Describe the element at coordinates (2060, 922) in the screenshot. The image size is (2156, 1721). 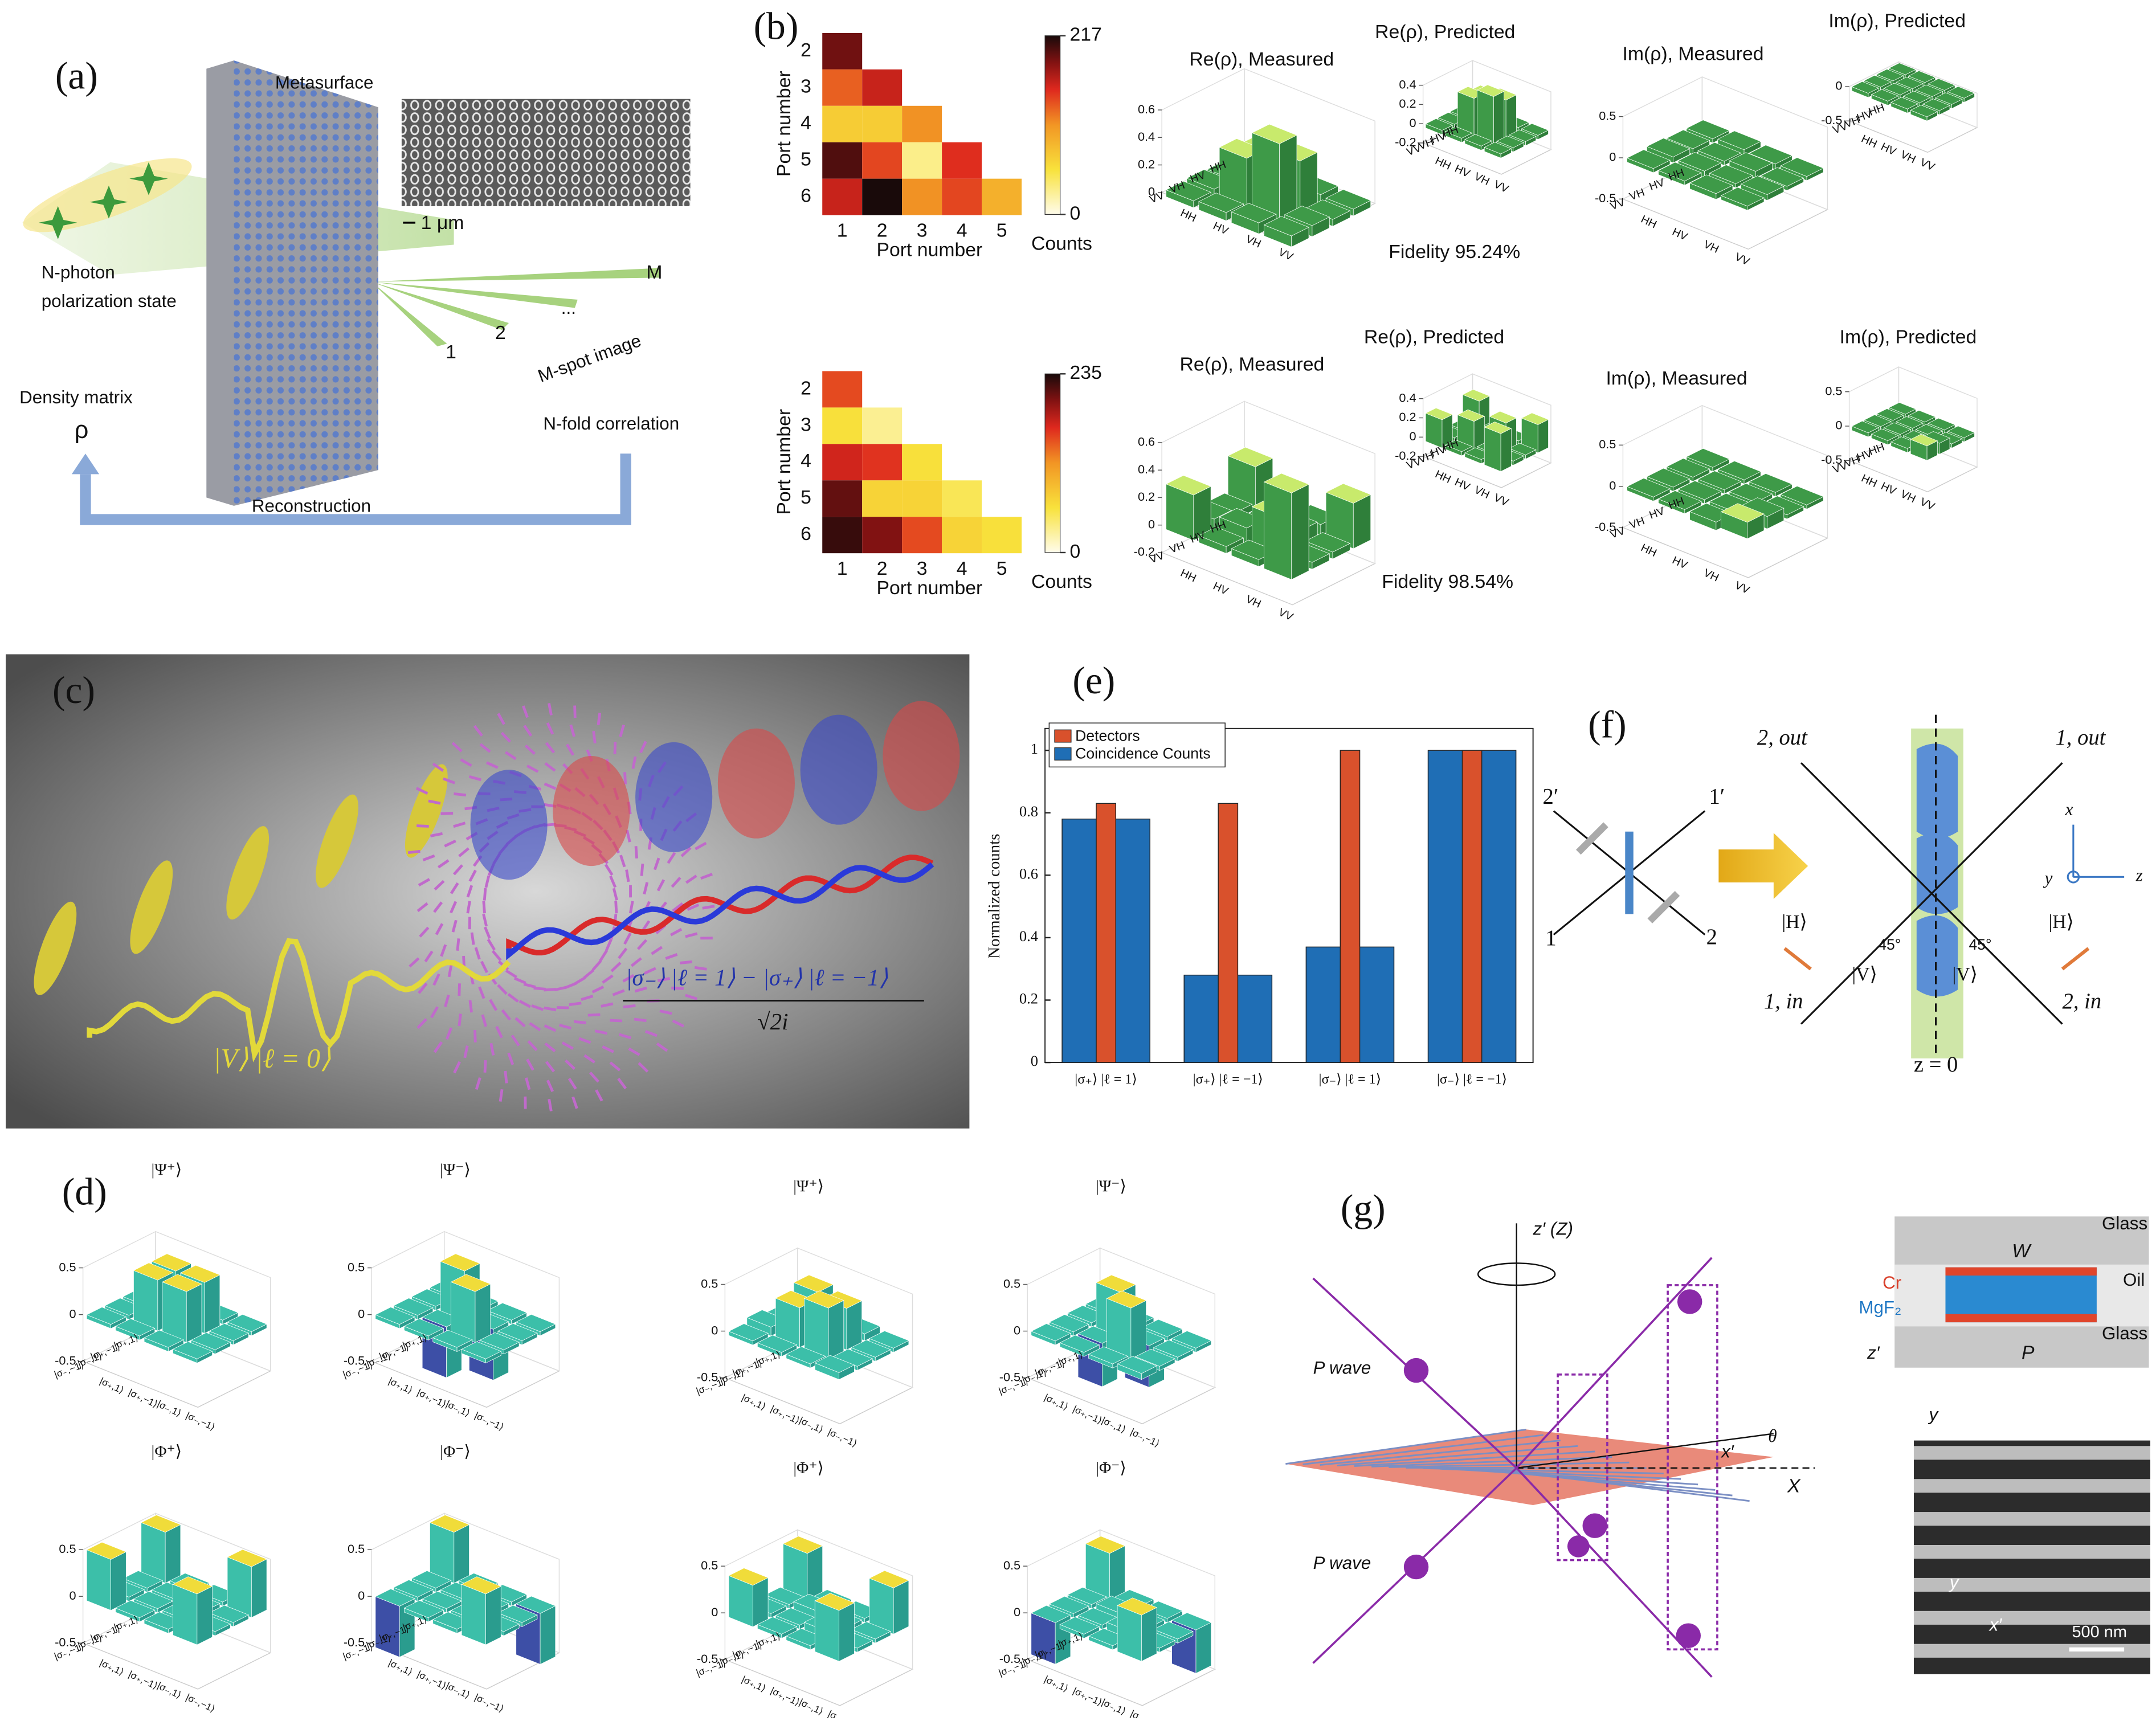
I see `label: |H⟩` at that location.